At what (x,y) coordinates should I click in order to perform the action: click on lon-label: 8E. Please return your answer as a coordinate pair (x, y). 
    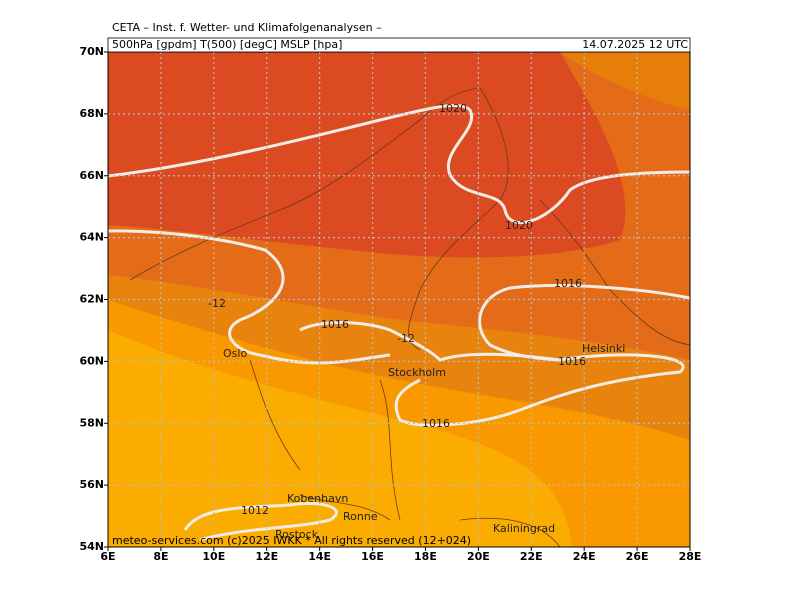
    Looking at the image, I should click on (160, 556).